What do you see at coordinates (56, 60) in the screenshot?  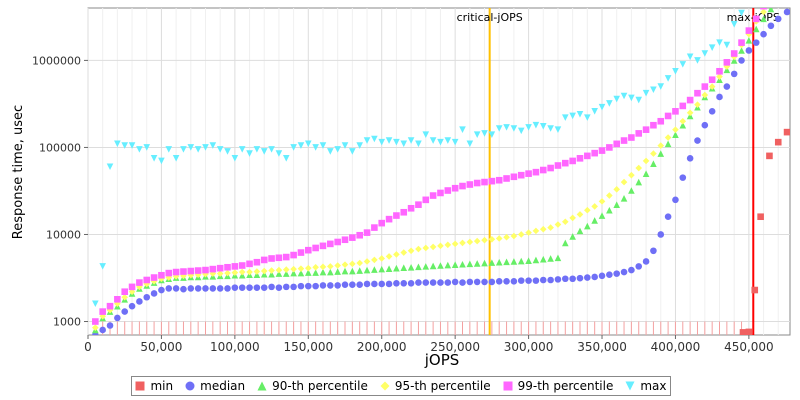 I see `y-tick-label: 1000000` at bounding box center [56, 60].